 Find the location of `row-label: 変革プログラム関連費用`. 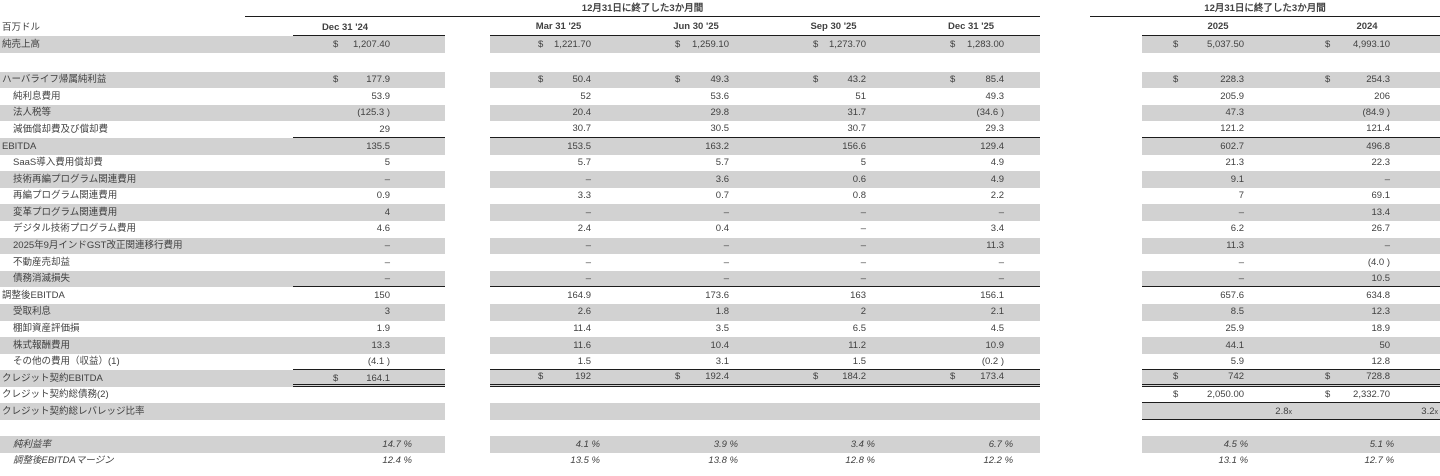

row-label: 変革プログラム関連費用 is located at coordinates (122, 212).